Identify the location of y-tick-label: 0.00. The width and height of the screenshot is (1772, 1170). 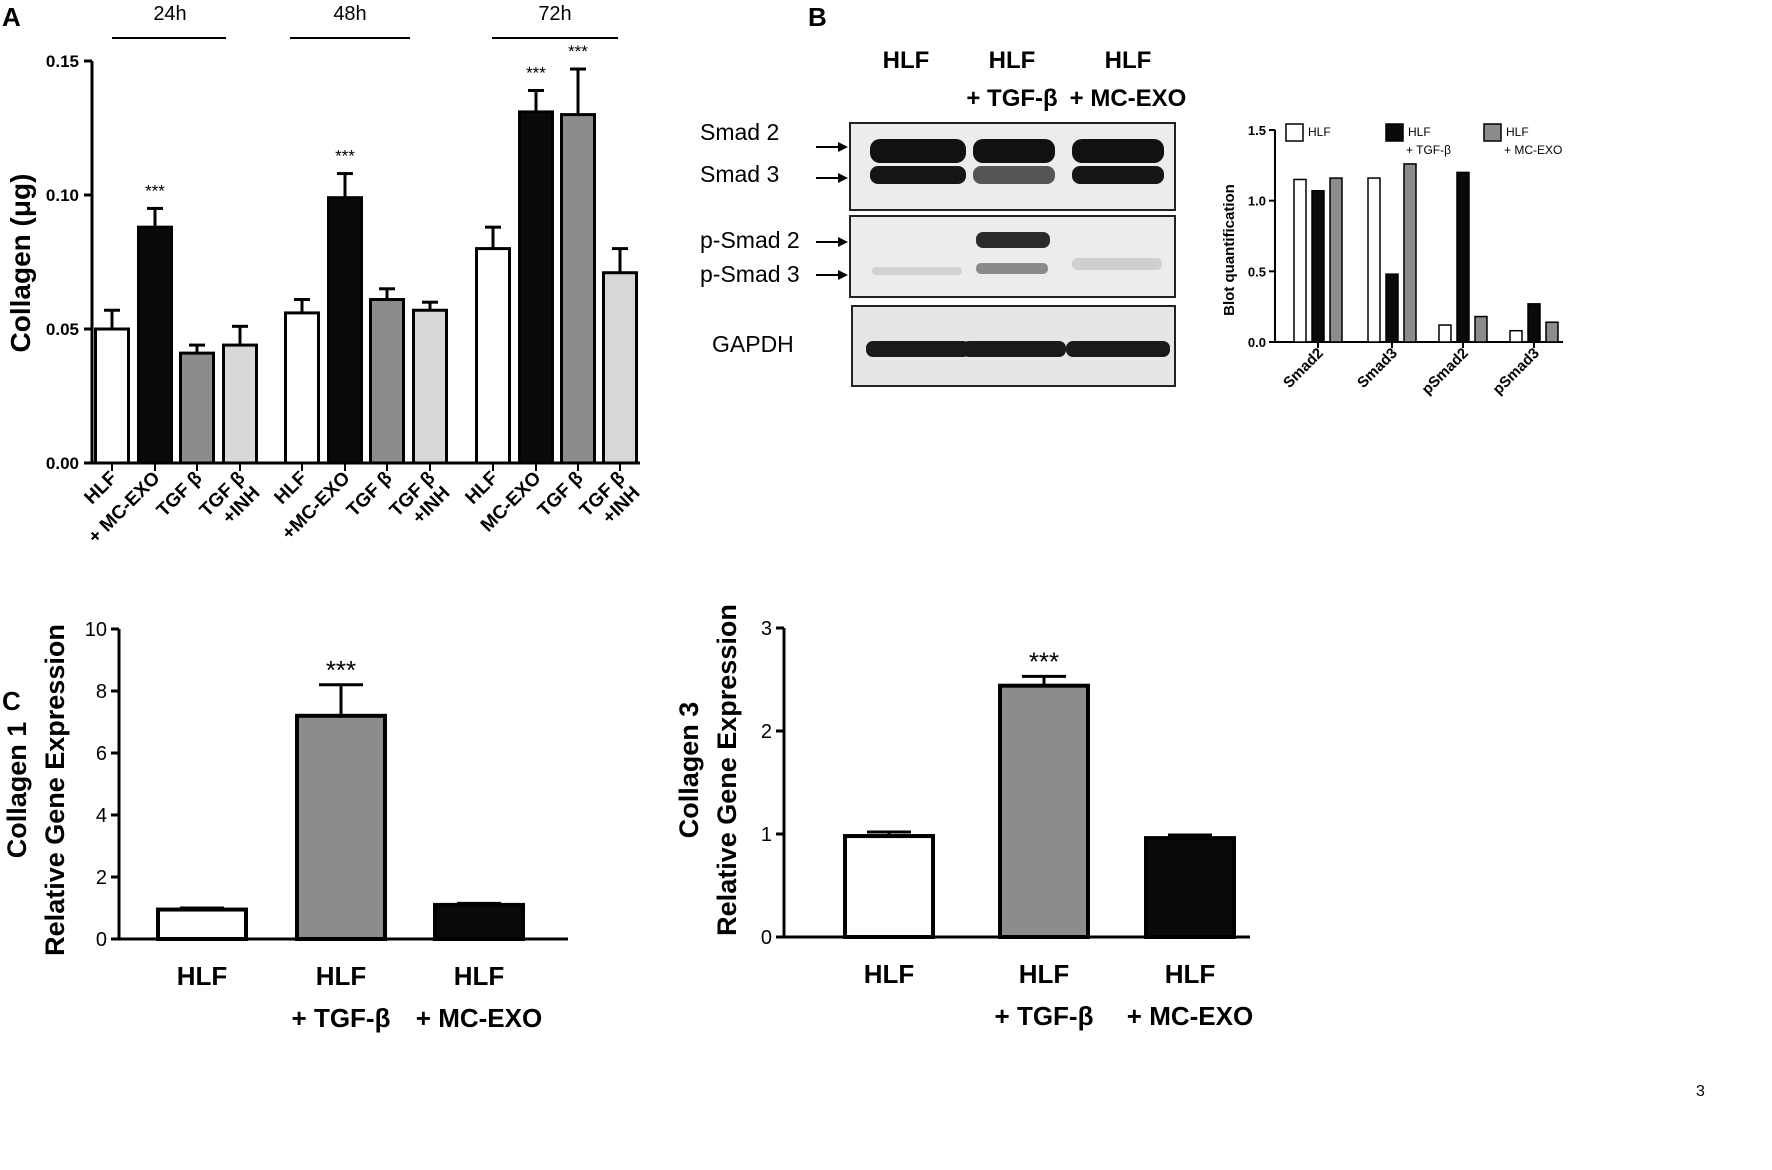
(62, 463).